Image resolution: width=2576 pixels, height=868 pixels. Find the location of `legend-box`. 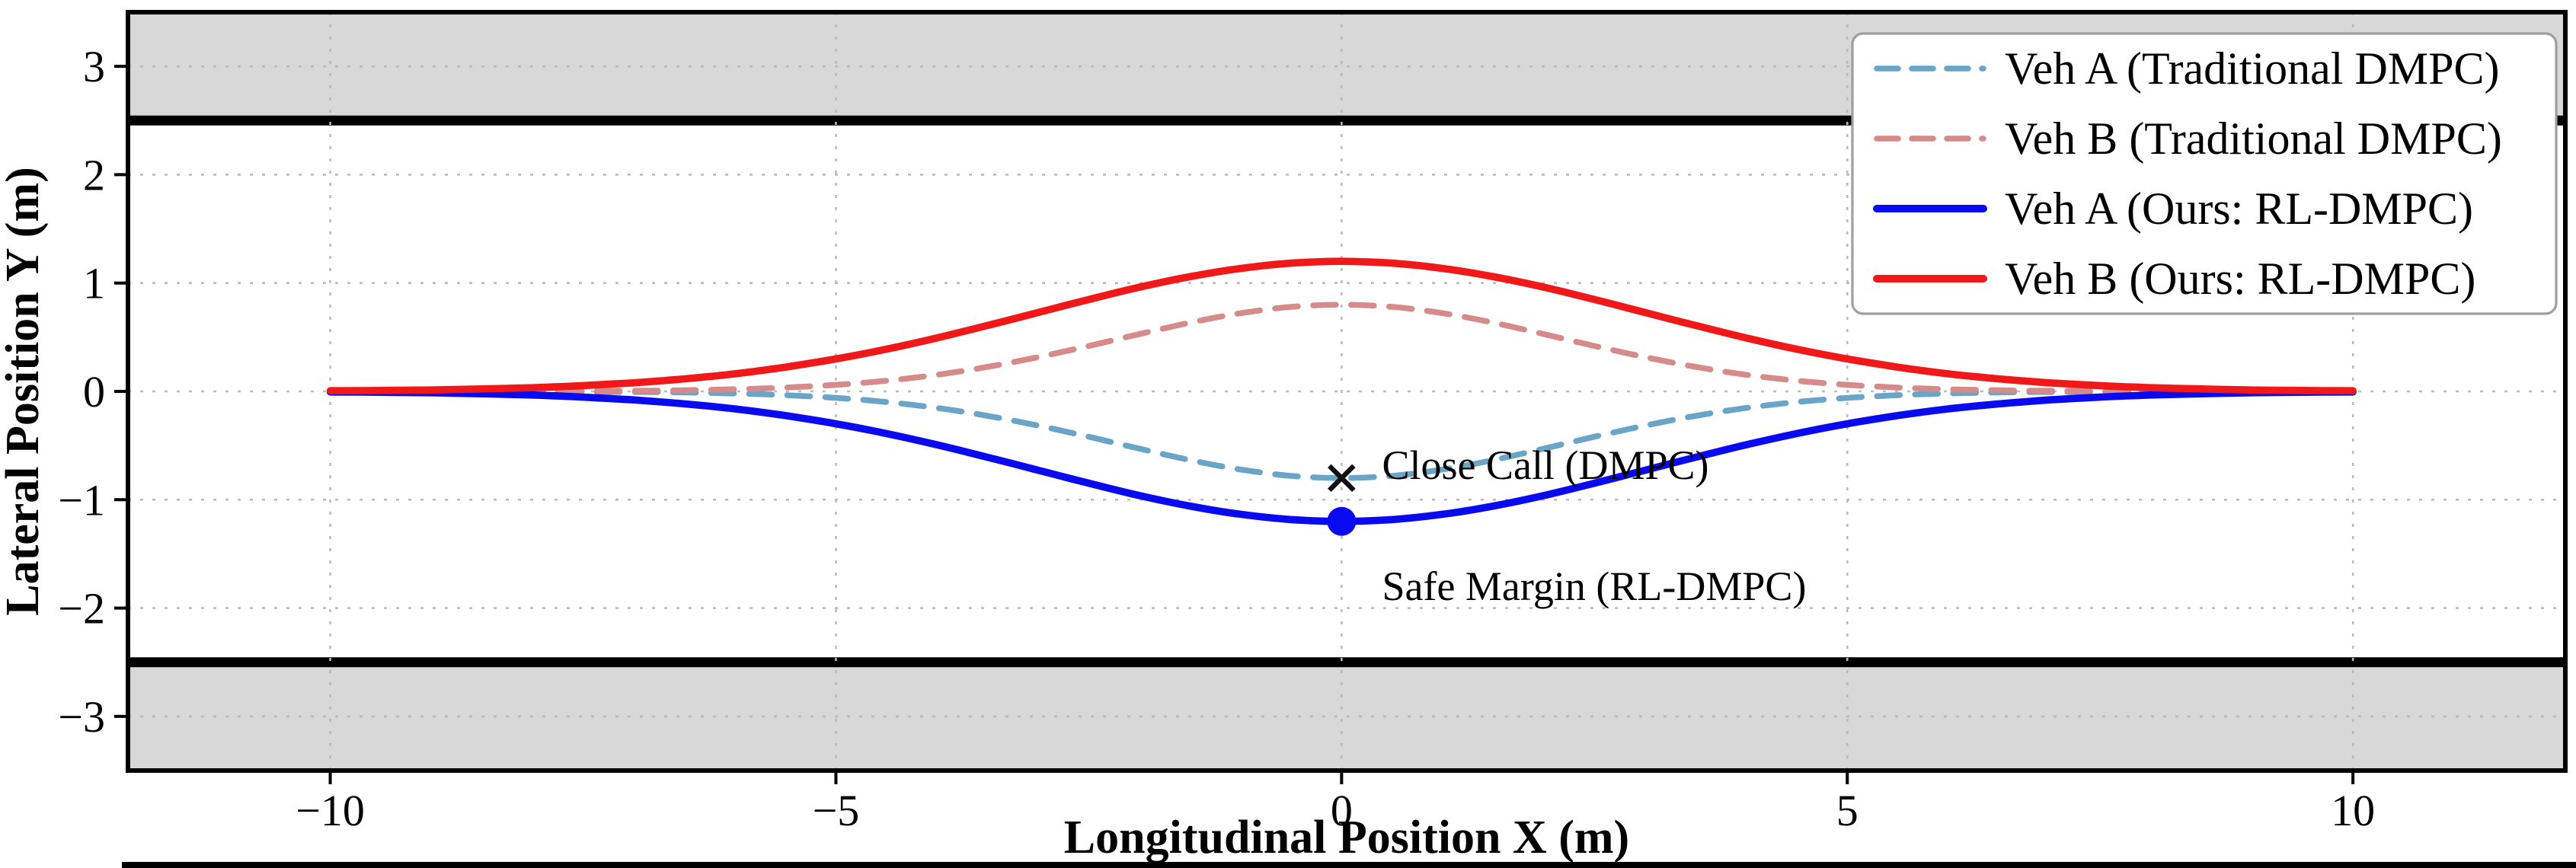

legend-box is located at coordinates (2205, 173).